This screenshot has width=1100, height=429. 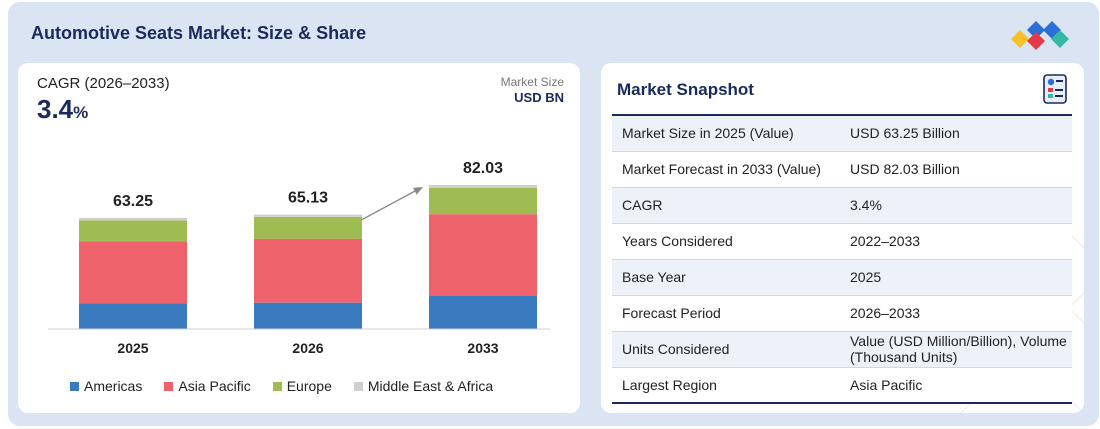 What do you see at coordinates (483, 312) in the screenshot?
I see `bar-2033-americas` at bounding box center [483, 312].